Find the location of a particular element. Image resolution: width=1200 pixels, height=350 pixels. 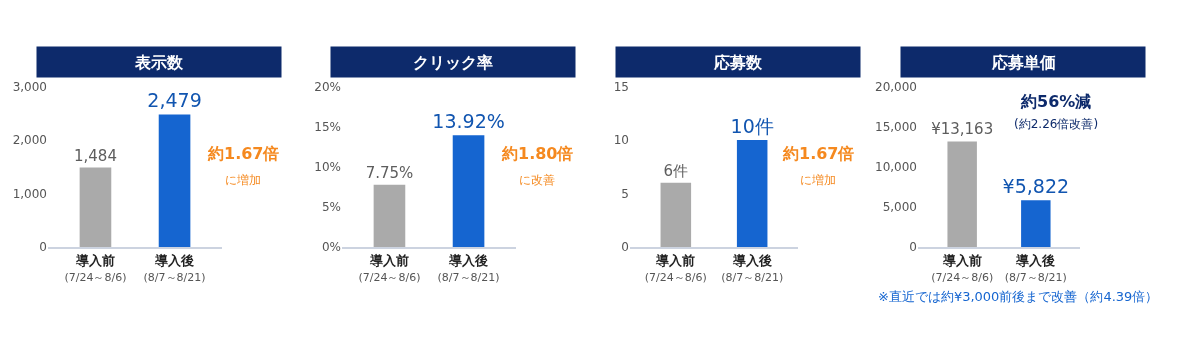

data-label: 1,484 is located at coordinates (95, 155).